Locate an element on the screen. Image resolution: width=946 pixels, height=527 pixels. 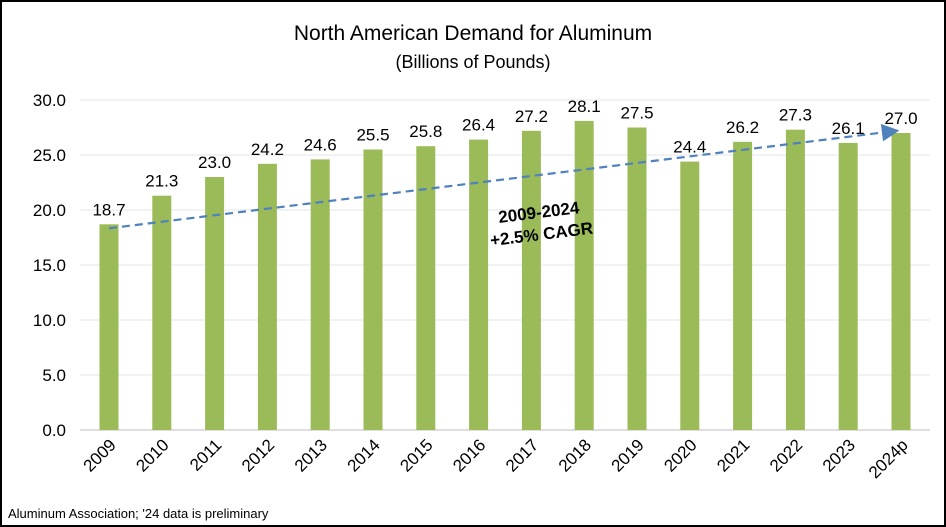
x-tick-label: 2010 is located at coordinates (152, 455).